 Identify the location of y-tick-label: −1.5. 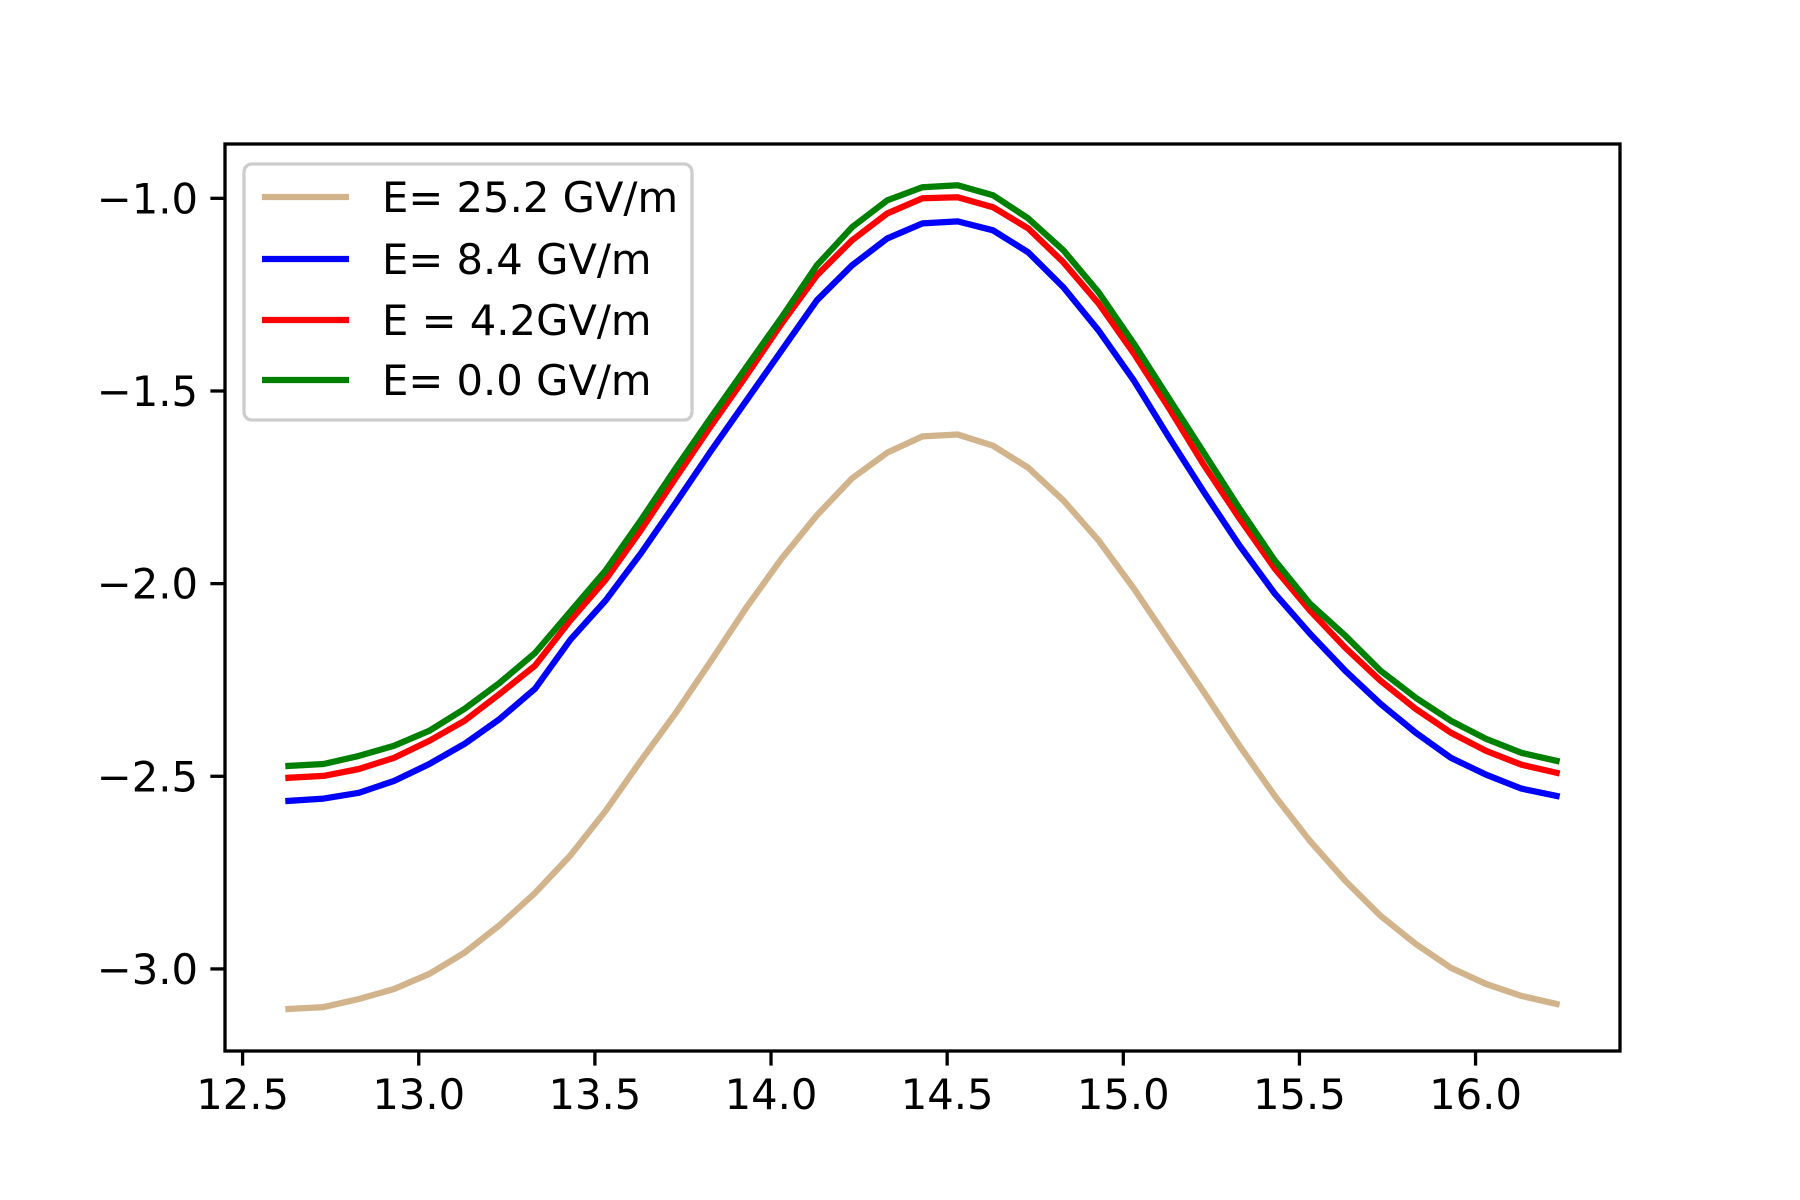
(147, 391).